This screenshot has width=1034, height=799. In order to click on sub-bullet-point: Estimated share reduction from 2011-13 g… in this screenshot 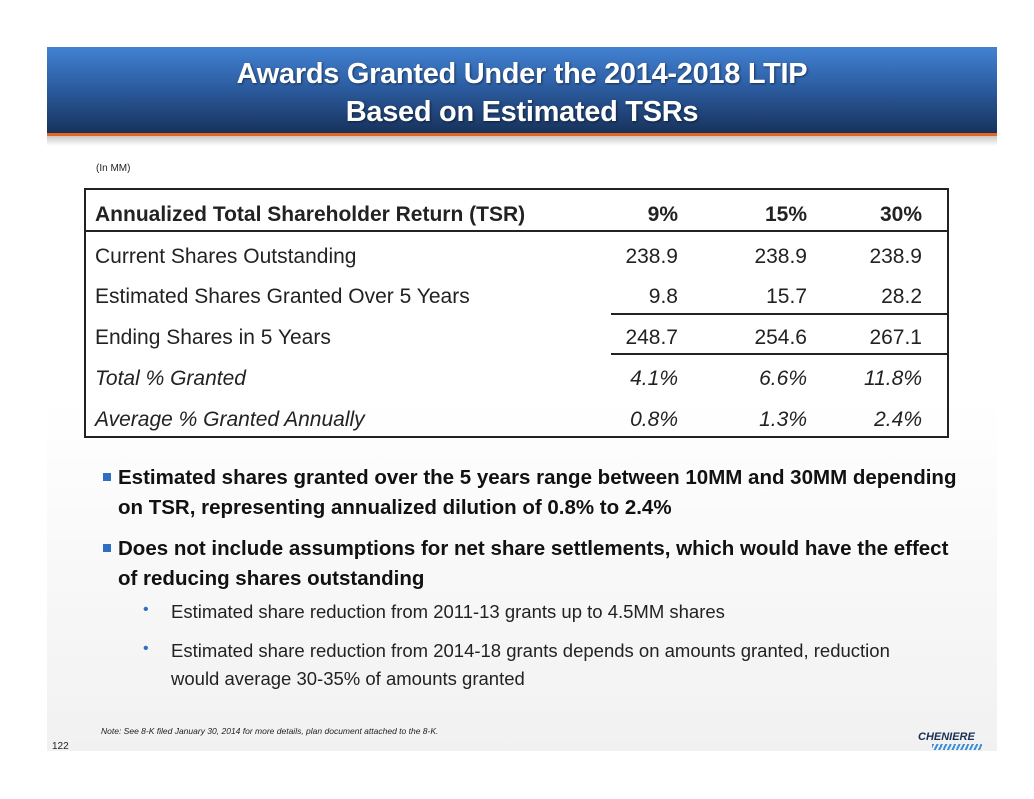, I will do `click(448, 611)`.